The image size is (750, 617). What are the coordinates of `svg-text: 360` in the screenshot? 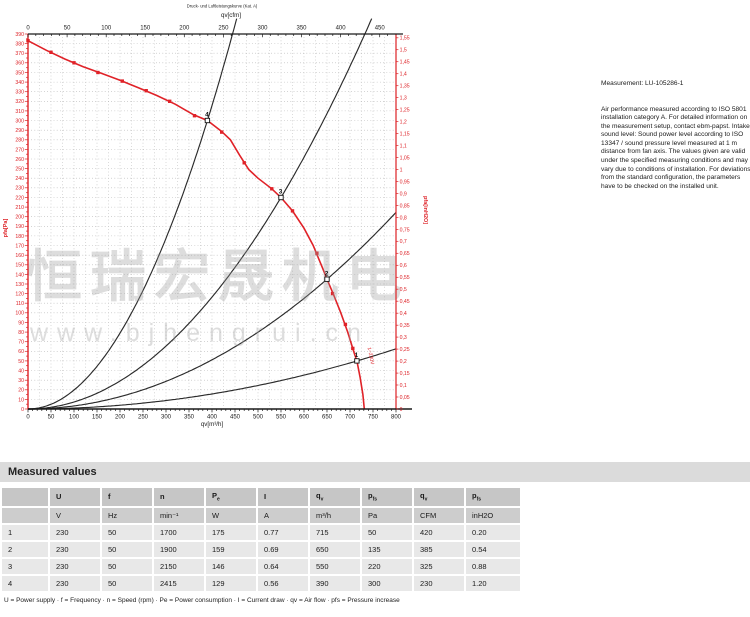 It's located at (19, 64).